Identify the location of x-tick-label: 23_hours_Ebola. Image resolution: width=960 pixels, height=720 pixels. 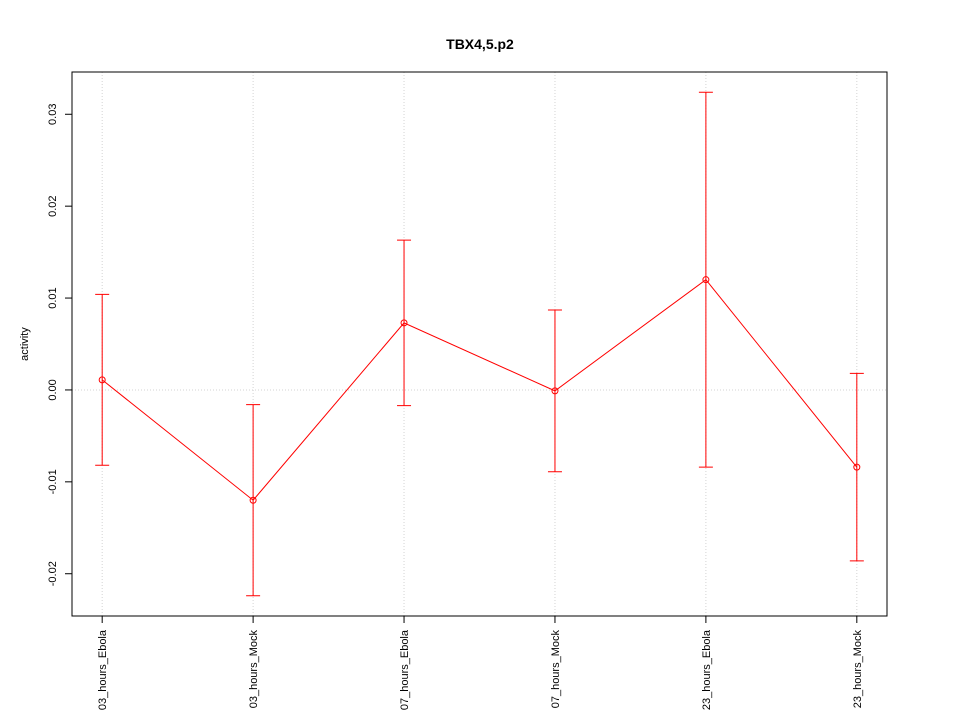
(707, 669).